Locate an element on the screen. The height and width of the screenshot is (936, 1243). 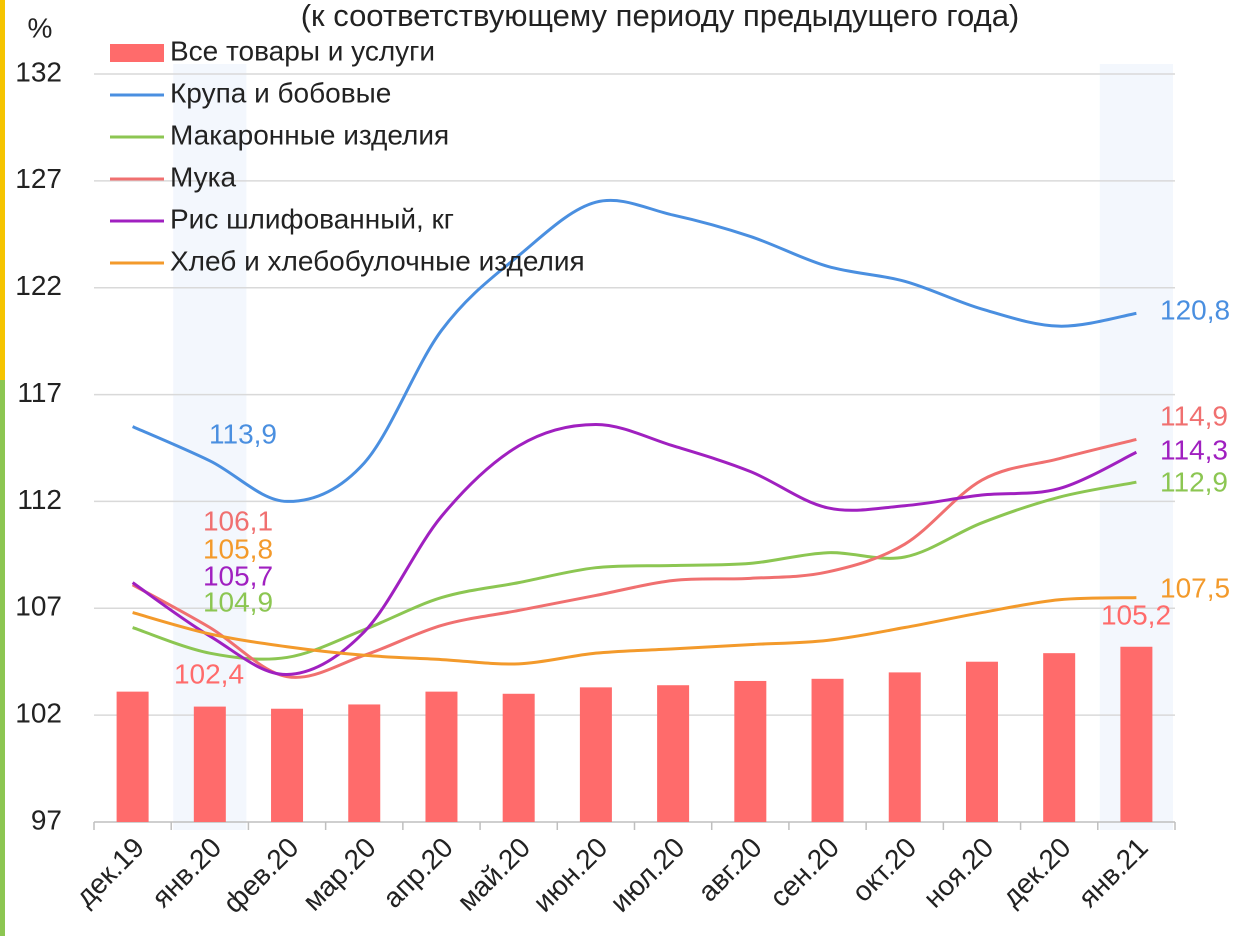
y-tick-label: 97 is located at coordinates (46, 819).